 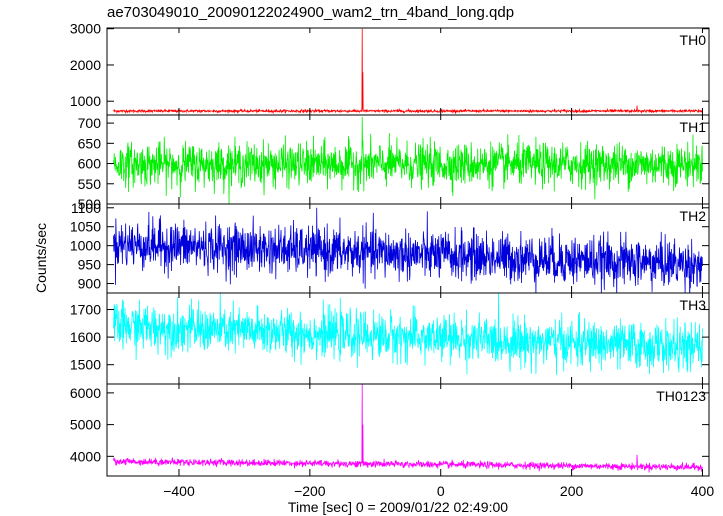 I want to click on panel-label: TH0123, so click(x=681, y=396).